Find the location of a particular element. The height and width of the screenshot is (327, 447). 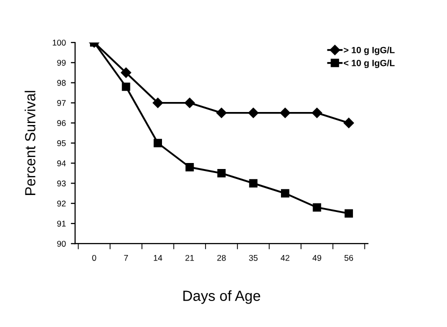

y-tick-label: 98 is located at coordinates (61, 83).